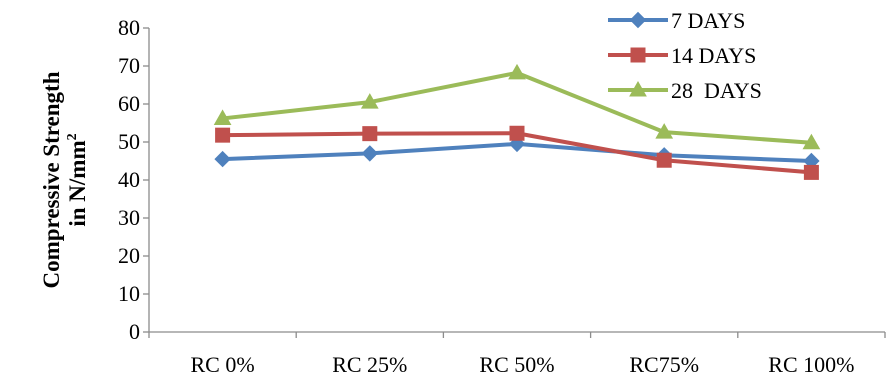 The image size is (891, 385). Describe the element at coordinates (129, 293) in the screenshot. I see `y-tick-label: 10` at that location.